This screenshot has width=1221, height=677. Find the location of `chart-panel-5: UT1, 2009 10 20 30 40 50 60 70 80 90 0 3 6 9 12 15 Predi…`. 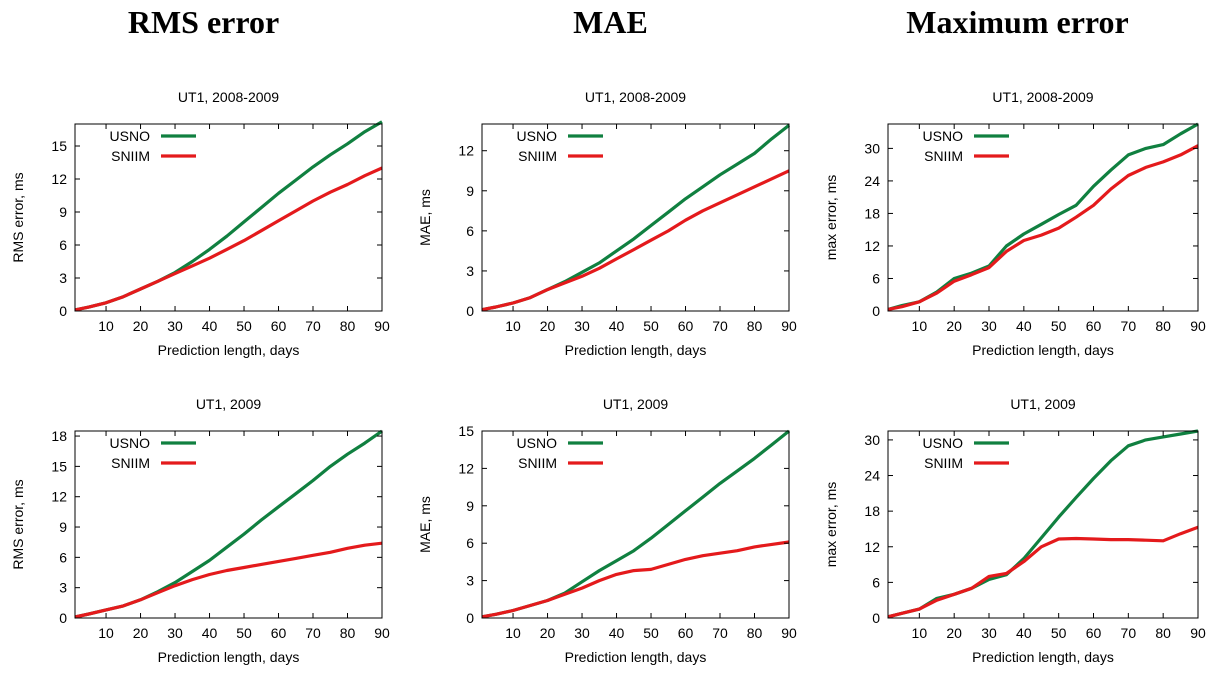

chart-panel-5: UT1, 2009 10 20 30 40 50 60 70 80 90 0 3 6 9 12 15 Predi… is located at coordinates (607, 530).